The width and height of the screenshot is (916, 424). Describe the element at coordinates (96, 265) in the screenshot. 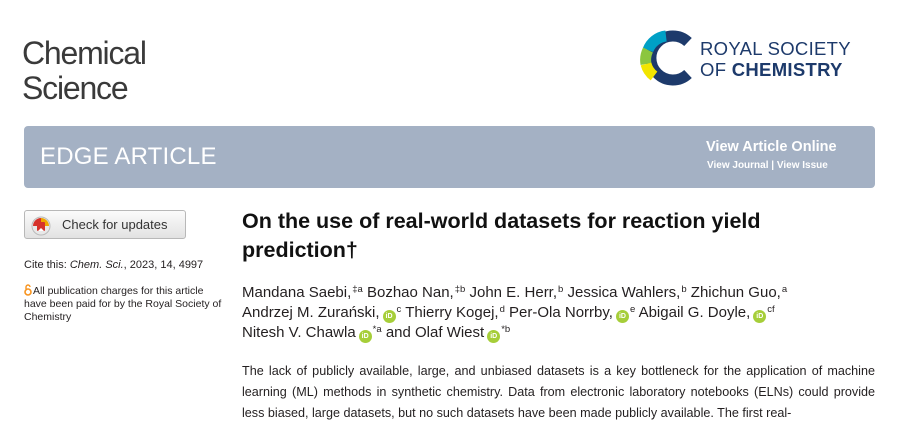

I see `cite-journal: Chem. Sci.` at that location.